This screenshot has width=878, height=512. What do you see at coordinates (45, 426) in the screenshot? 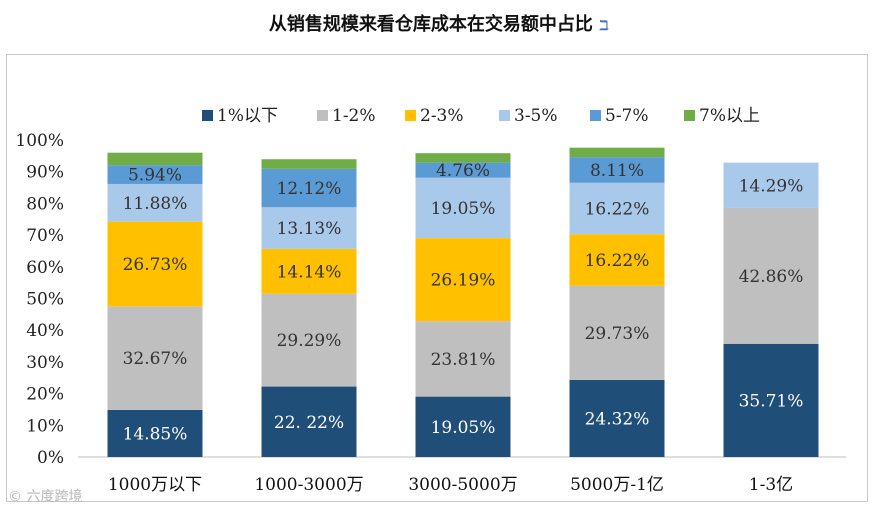
I see `y-tick-label: 10%` at bounding box center [45, 426].